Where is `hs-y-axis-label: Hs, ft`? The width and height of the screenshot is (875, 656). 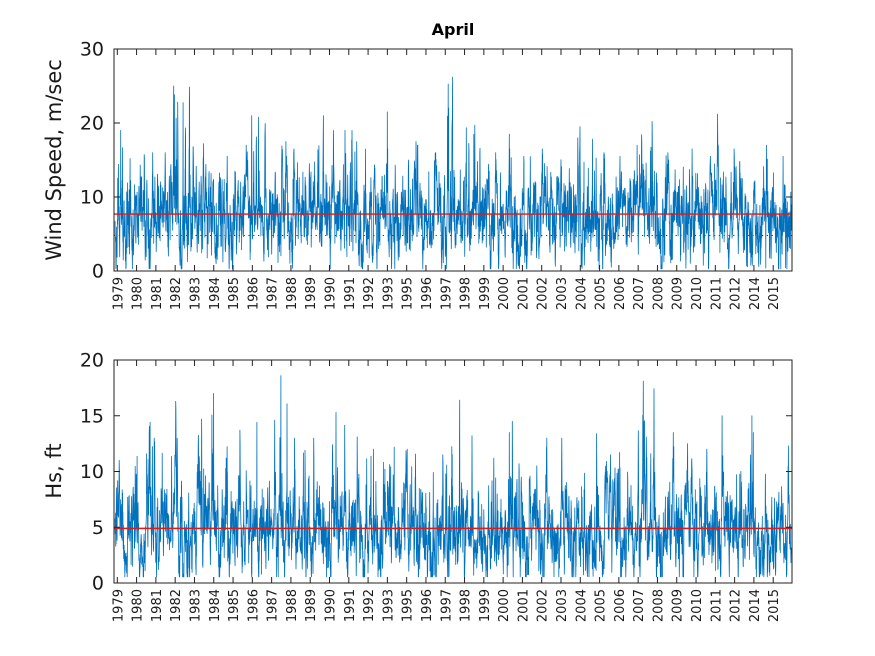 hs-y-axis-label: Hs, ft is located at coordinates (54, 471).